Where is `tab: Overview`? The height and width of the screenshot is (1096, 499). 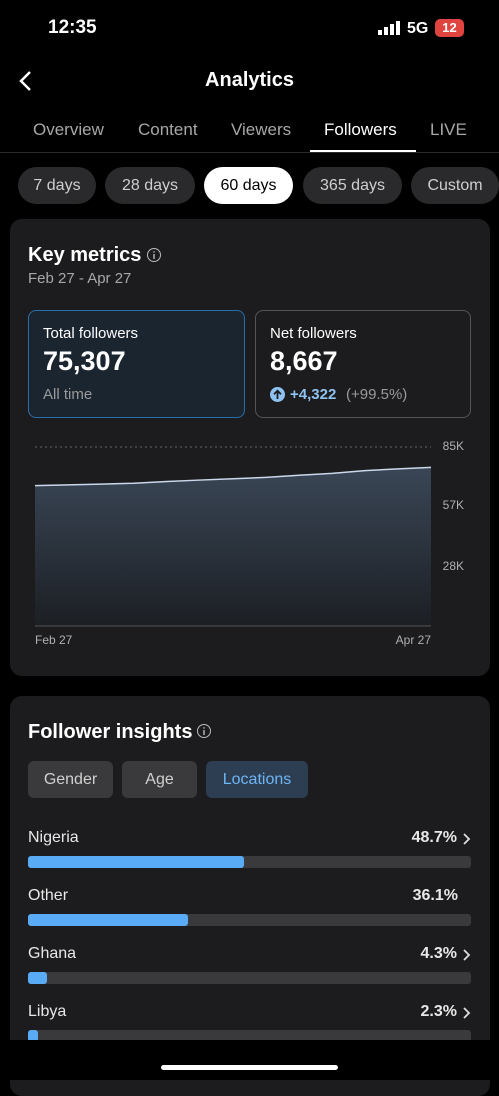 tab: Overview is located at coordinates (68, 129).